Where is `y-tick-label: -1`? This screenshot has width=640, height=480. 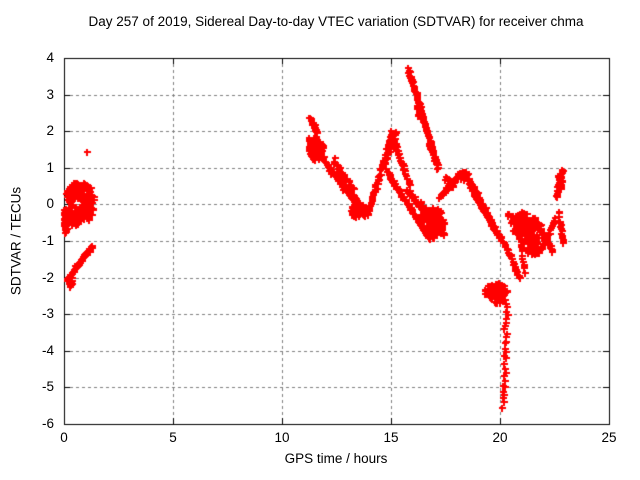
y-tick-label: -1 is located at coordinates (47, 240).